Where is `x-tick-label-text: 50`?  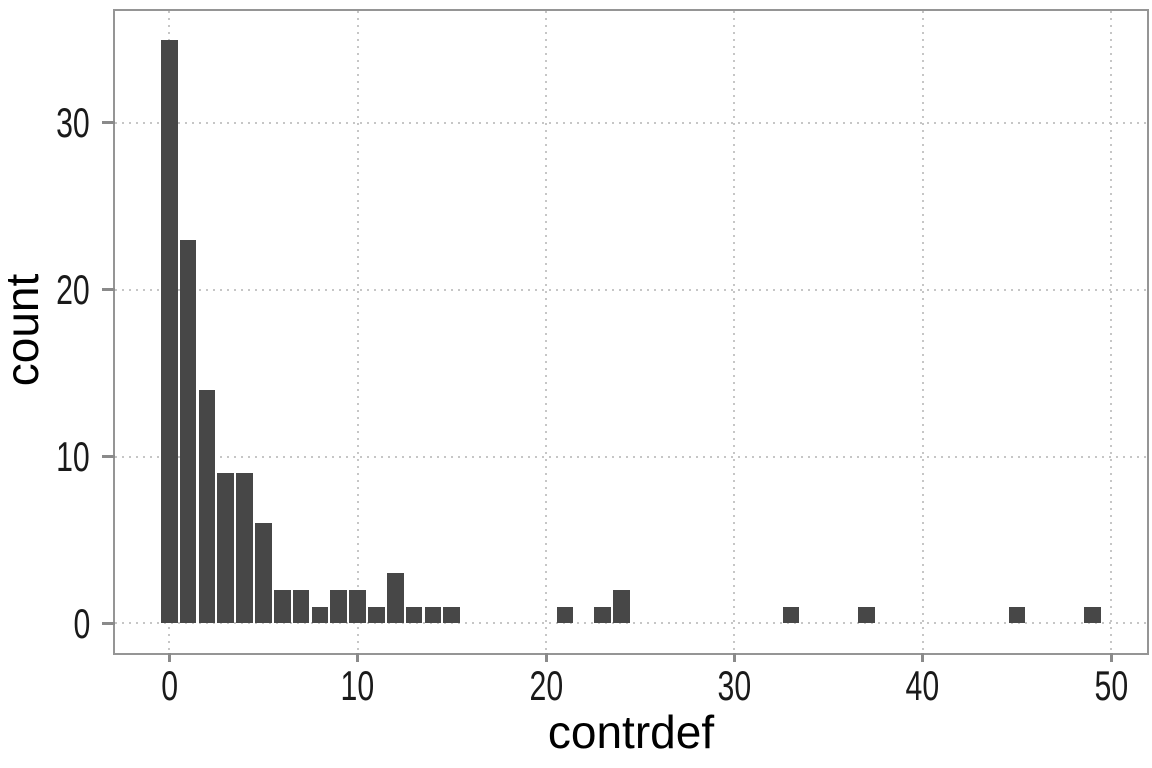
x-tick-label-text: 50 is located at coordinates (1111, 685).